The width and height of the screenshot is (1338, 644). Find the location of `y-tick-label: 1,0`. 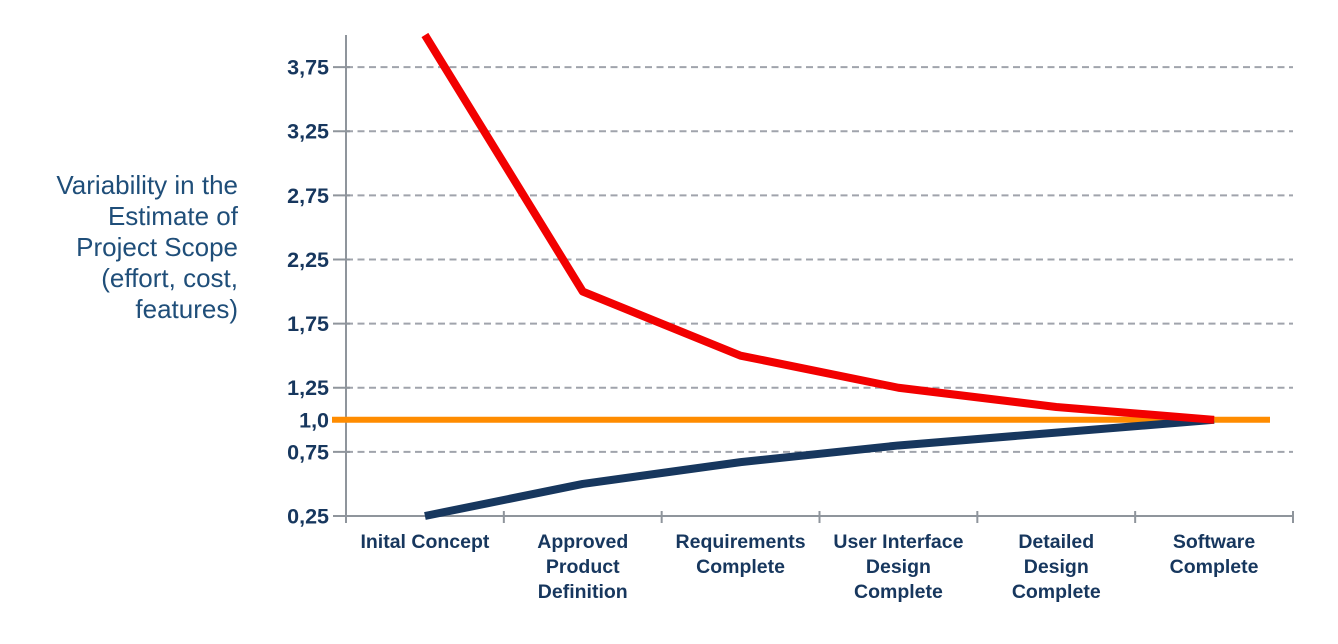

y-tick-label: 1,0 is located at coordinates (314, 420).